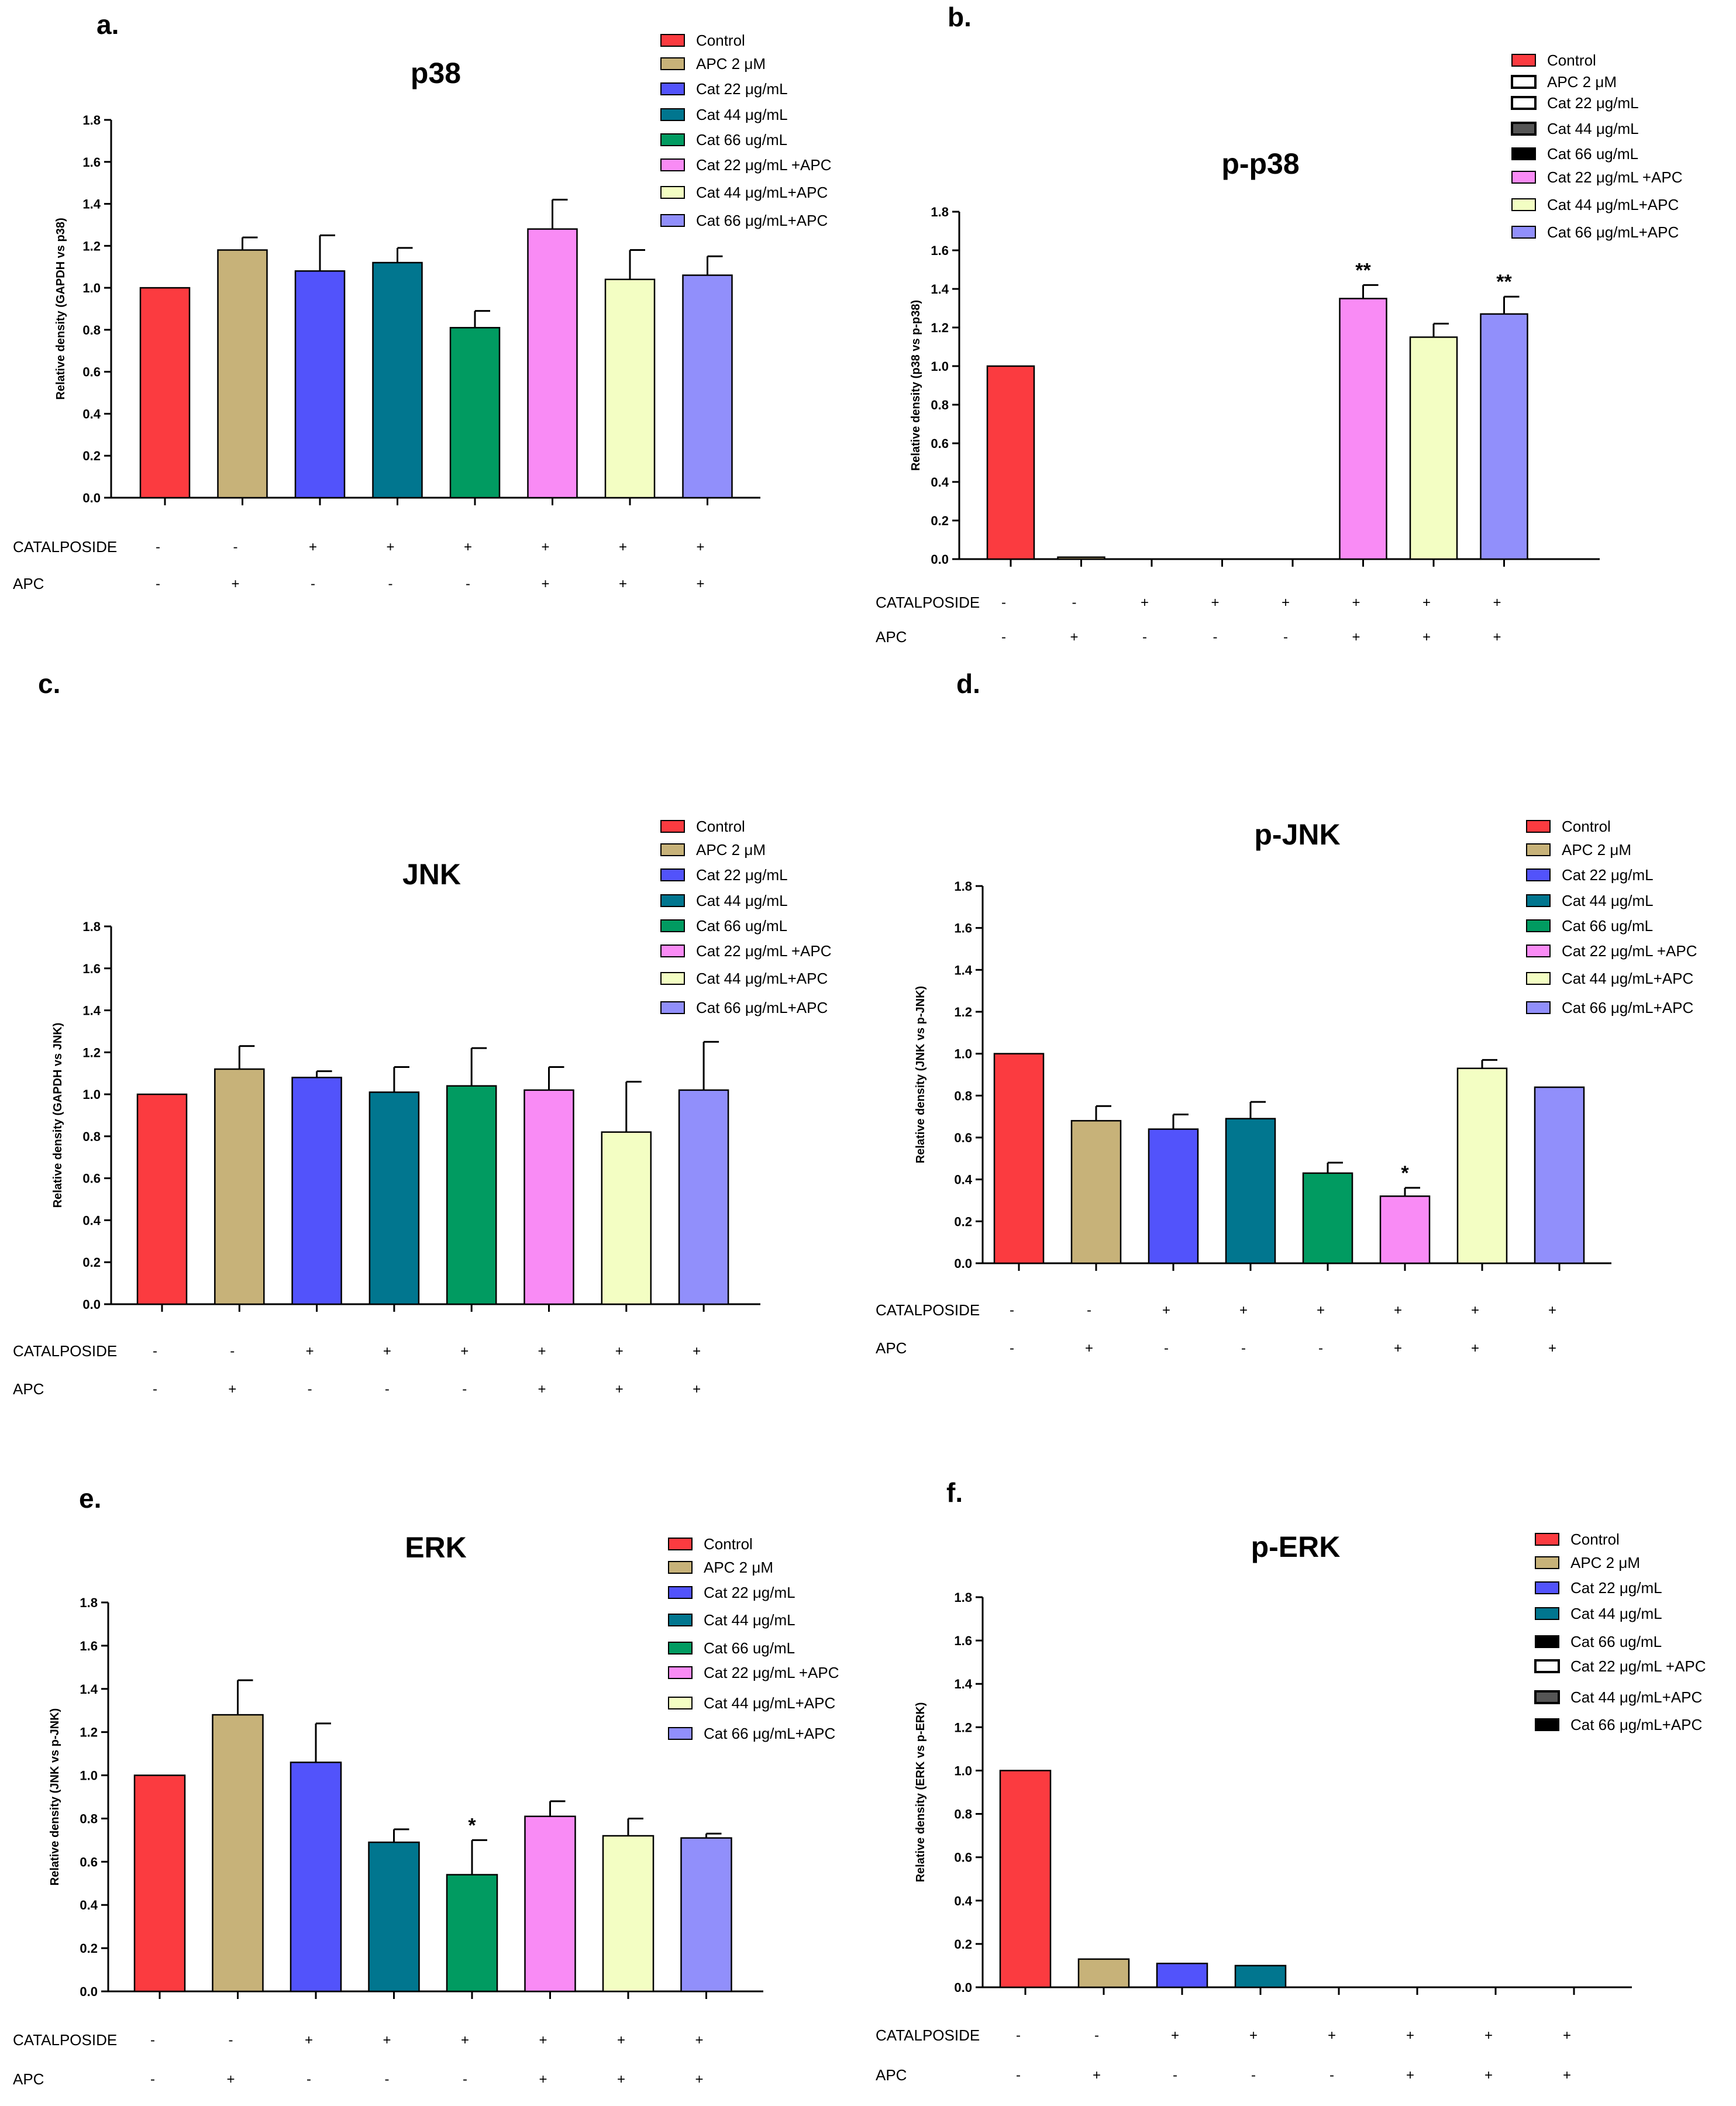 The width and height of the screenshot is (1736, 2106). What do you see at coordinates (55, 1797) in the screenshot?
I see `y-axis-label: Relative density (JNK vs p-JNK)` at bounding box center [55, 1797].